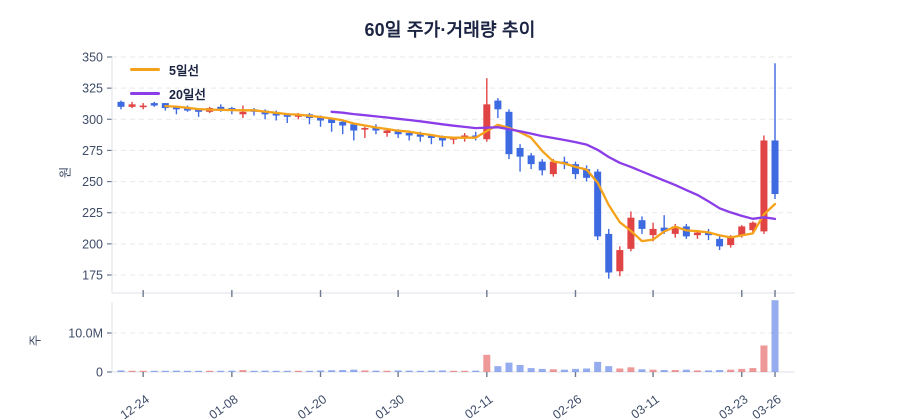 The height and width of the screenshot is (420, 900). What do you see at coordinates (168, 69) in the screenshot?
I see `legend-item-ma5: 5일선` at bounding box center [168, 69].